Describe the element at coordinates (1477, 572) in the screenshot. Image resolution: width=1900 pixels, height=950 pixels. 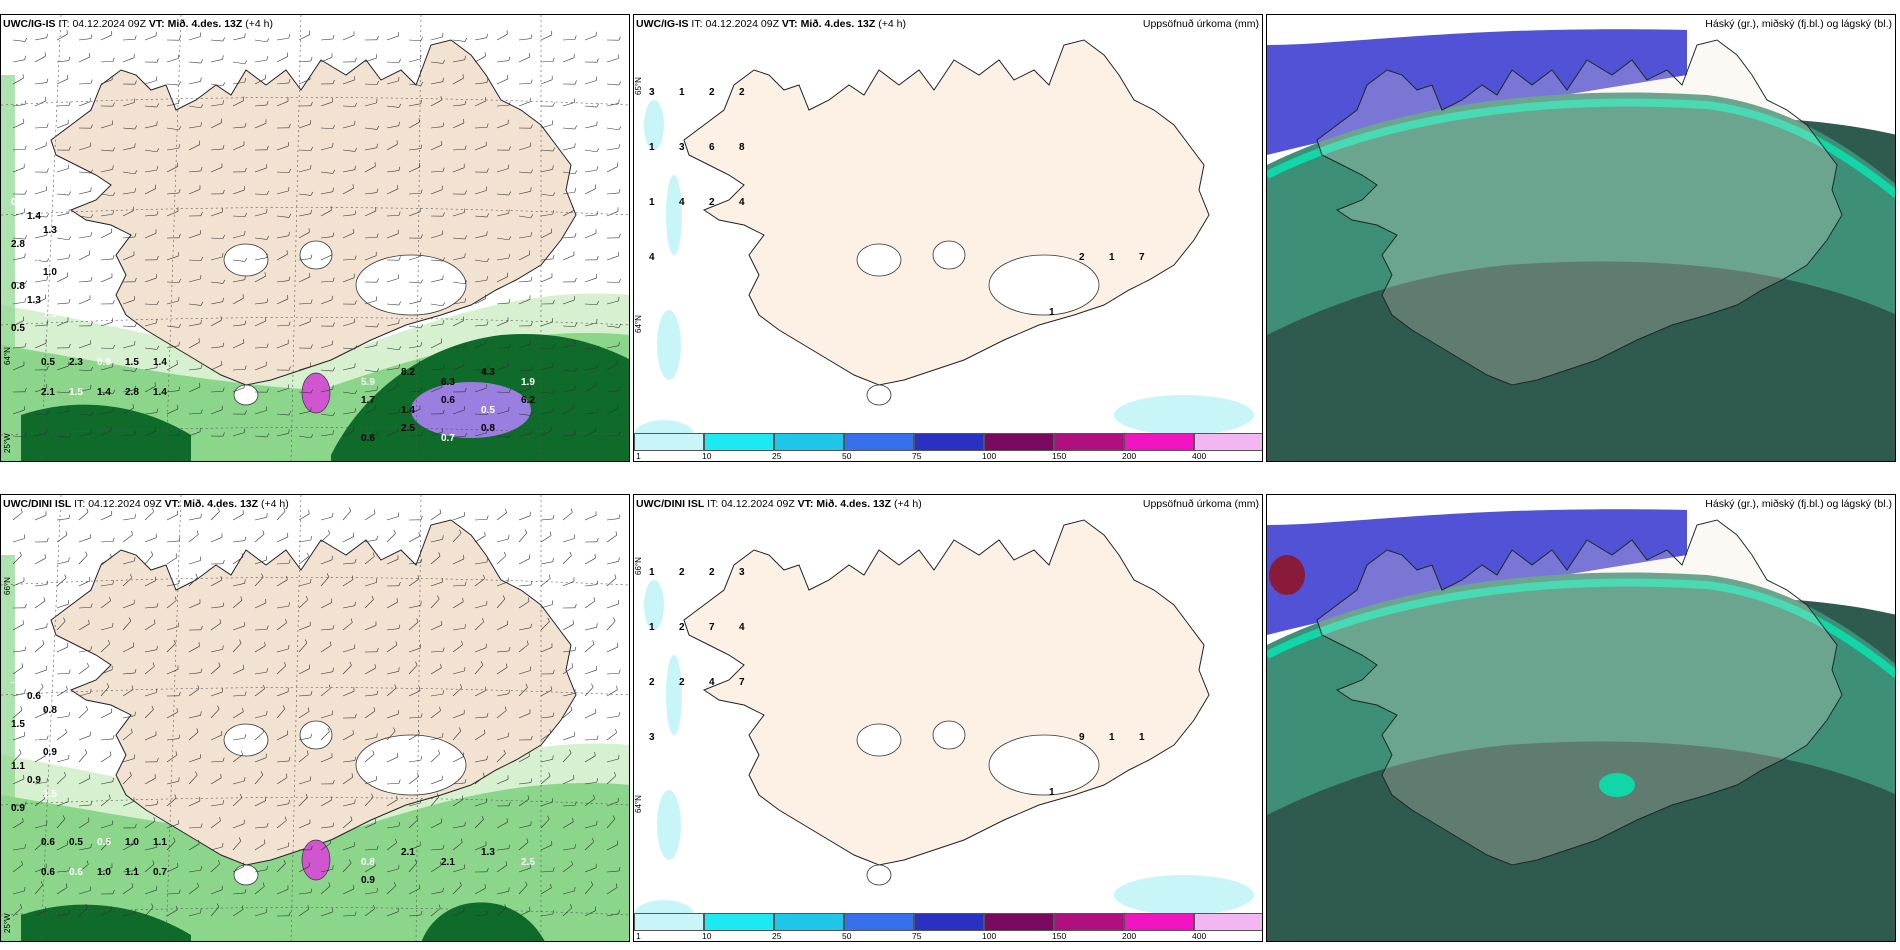
I see `high-cloud` at that location.